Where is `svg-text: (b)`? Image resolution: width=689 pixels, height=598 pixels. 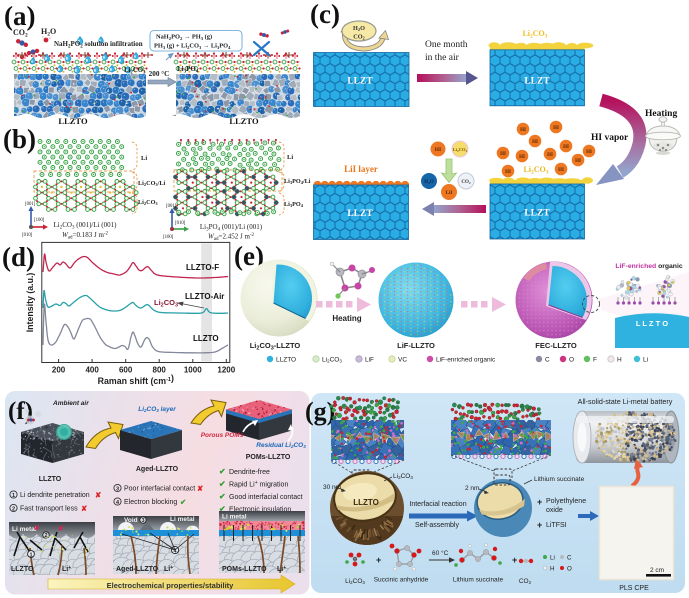
svg-text: (b) is located at coordinates (19, 139).